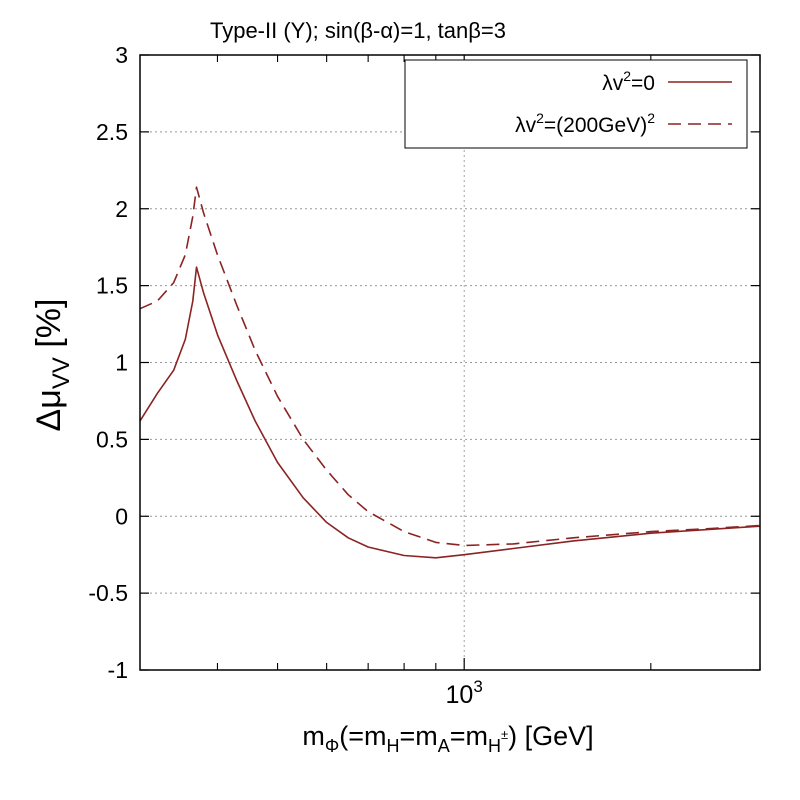  What do you see at coordinates (447, 738) in the screenshot?
I see `x-axis-label: mΦ(=mH=mA=mH±) [GeV]` at bounding box center [447, 738].